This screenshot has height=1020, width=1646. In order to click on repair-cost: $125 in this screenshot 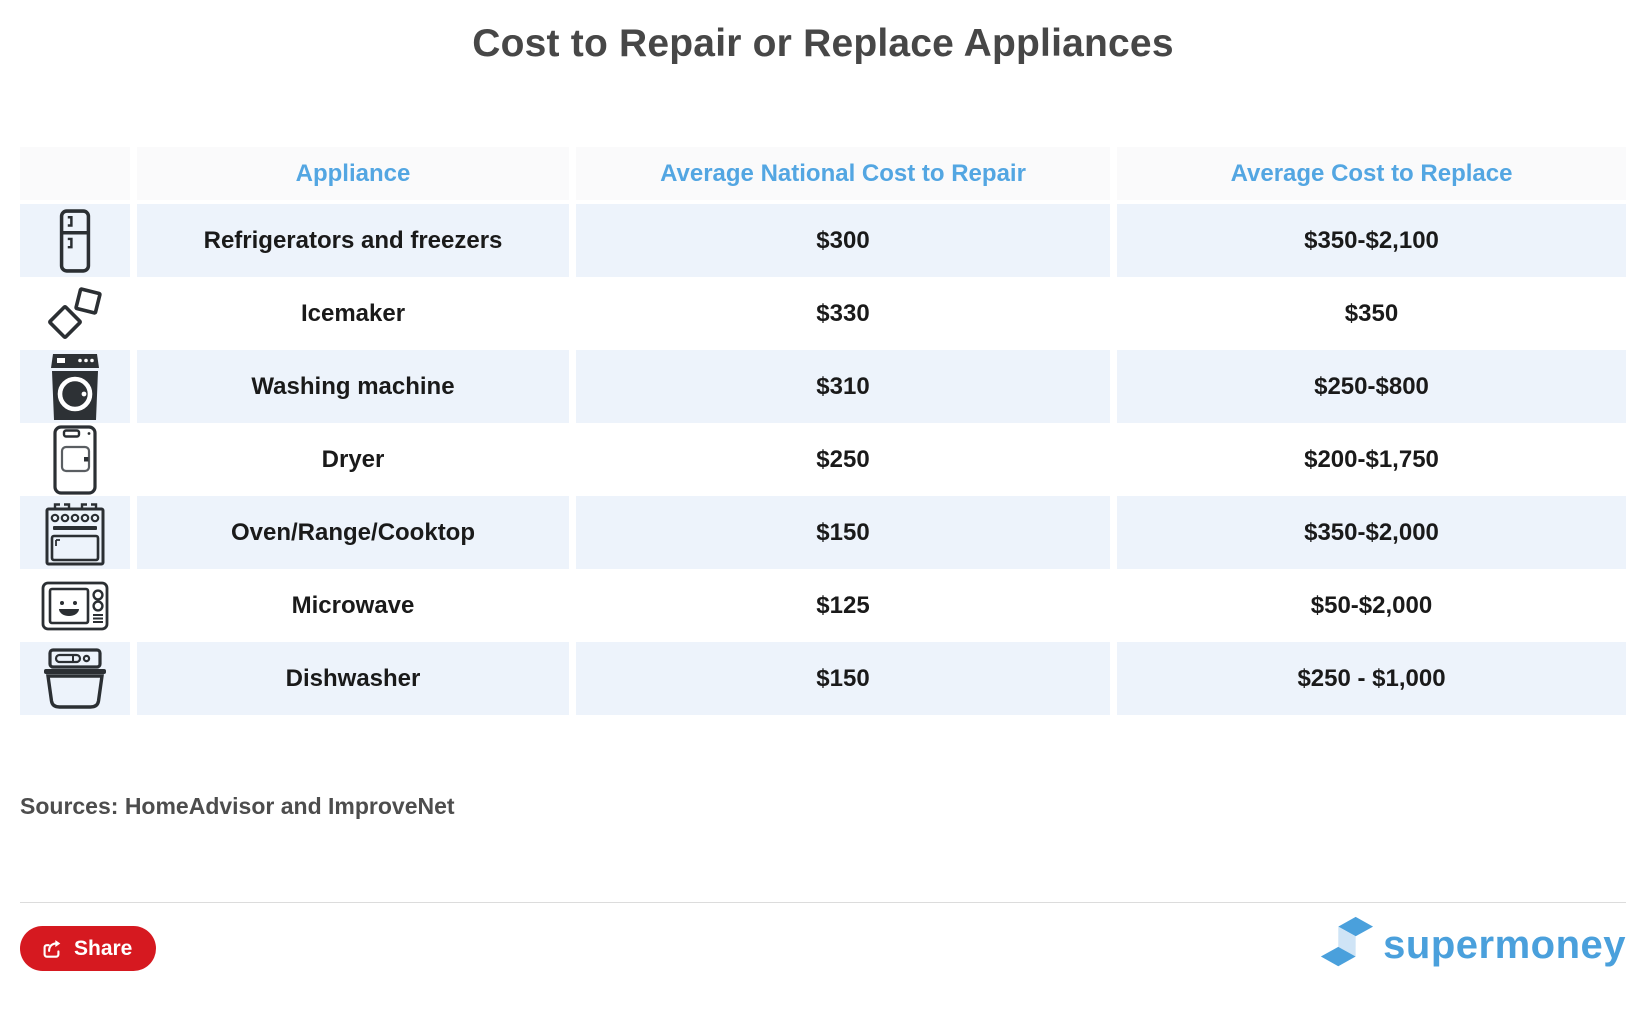, I will do `click(843, 605)`.